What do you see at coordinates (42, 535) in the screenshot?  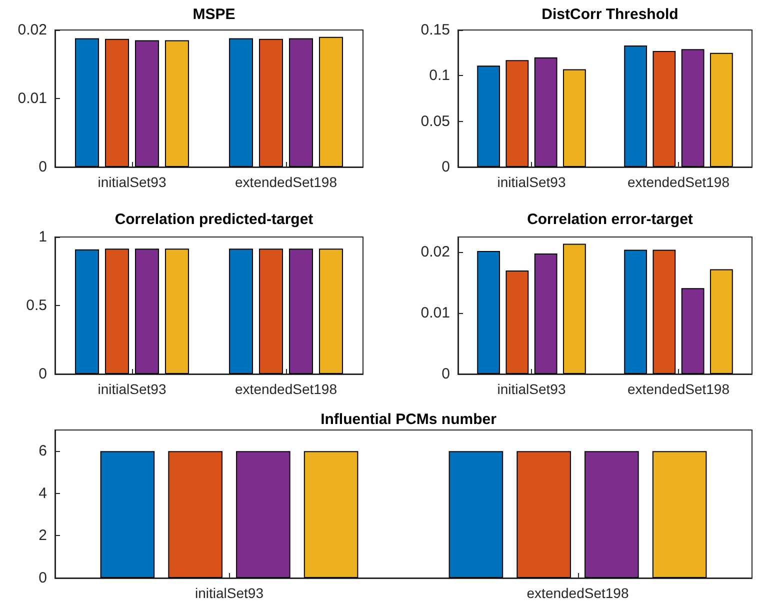 I see `y-tick-label: 2` at bounding box center [42, 535].